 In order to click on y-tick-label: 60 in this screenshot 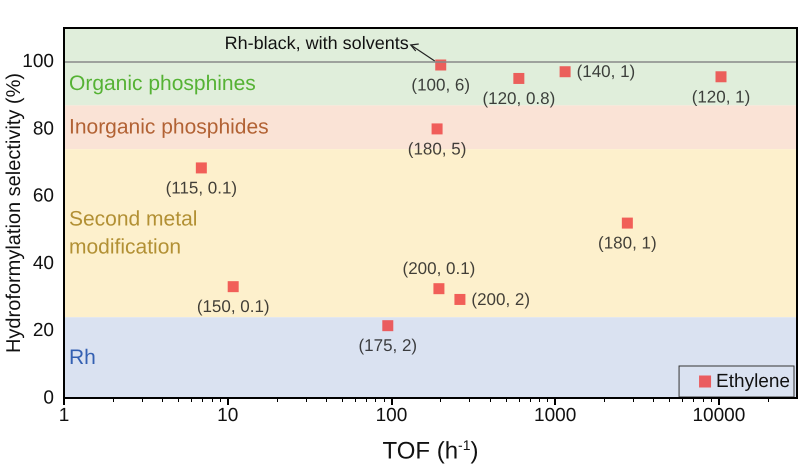, I will do `click(43, 196)`.